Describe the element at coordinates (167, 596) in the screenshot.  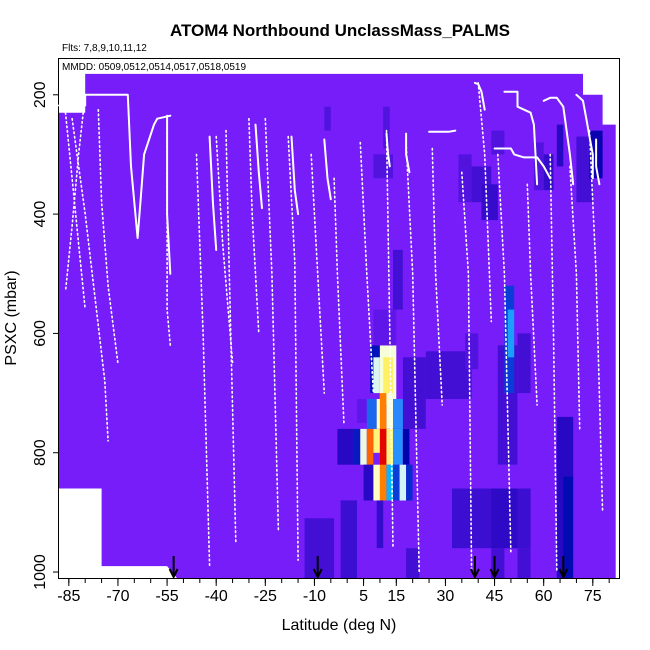
I see `x-tick-label: -55` at that location.